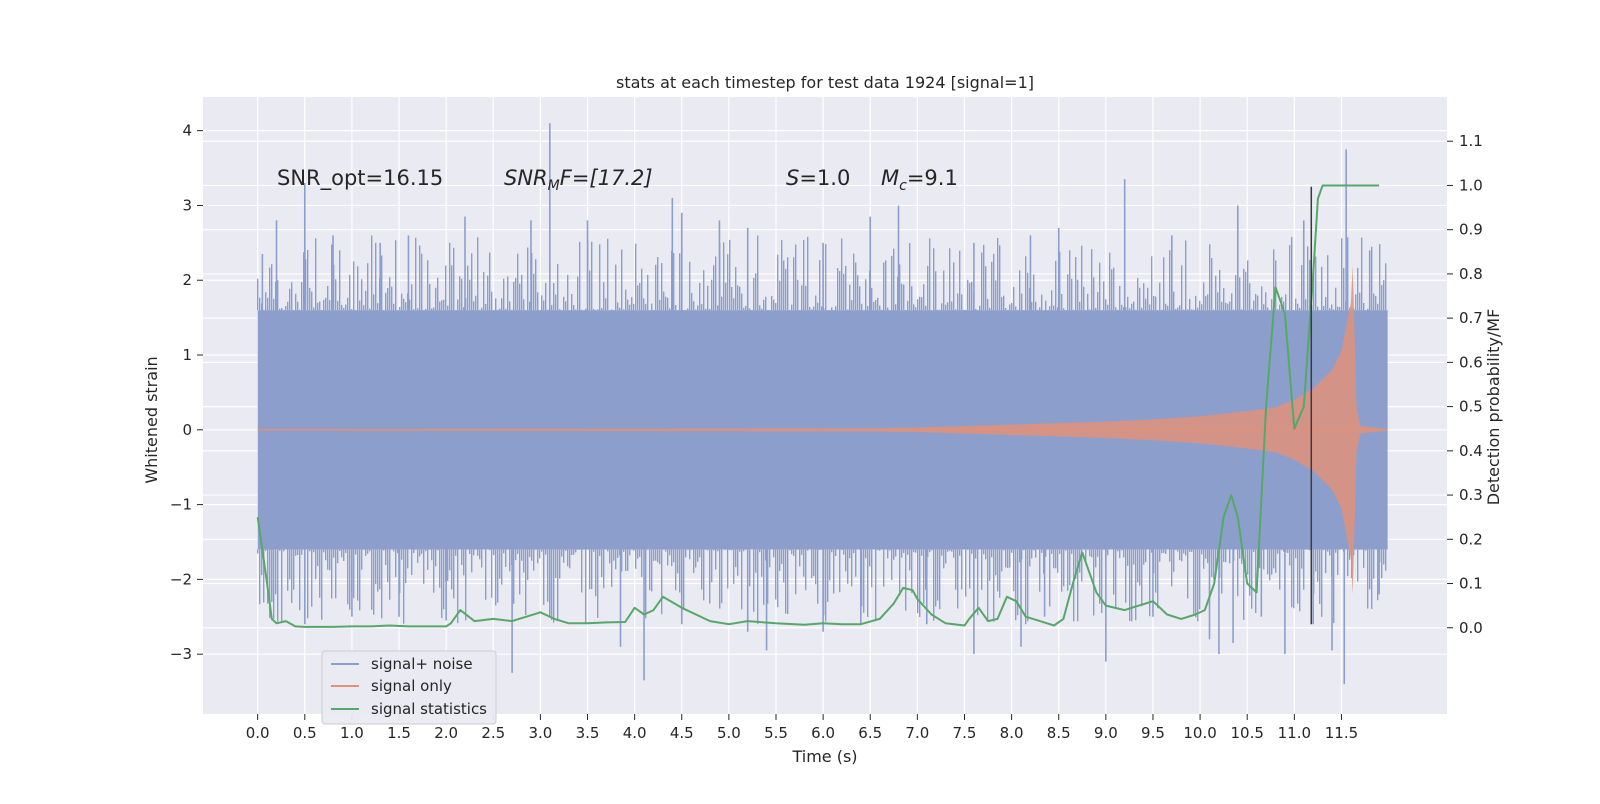 The width and height of the screenshot is (1600, 804). What do you see at coordinates (932, 178) in the screenshot?
I see `annotation-mc-value: =9.1` at bounding box center [932, 178].